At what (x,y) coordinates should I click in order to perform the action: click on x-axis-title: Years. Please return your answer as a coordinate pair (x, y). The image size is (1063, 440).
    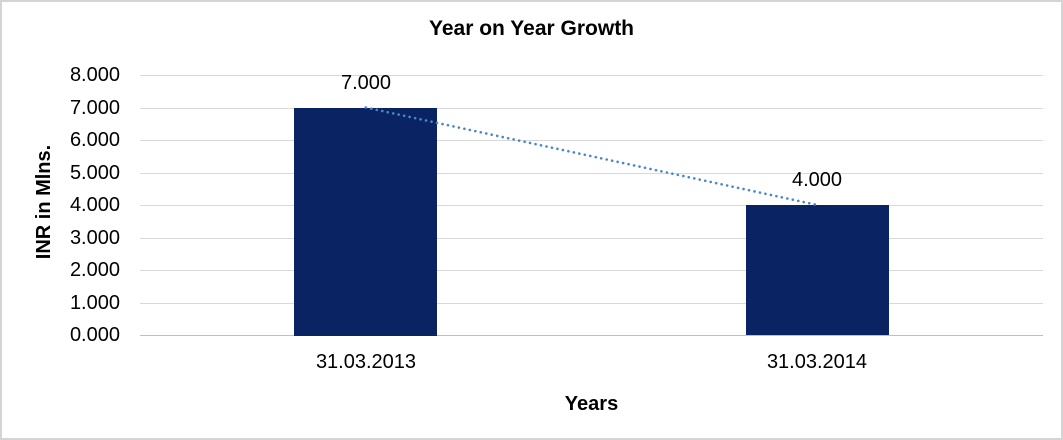
    Looking at the image, I should click on (591, 404).